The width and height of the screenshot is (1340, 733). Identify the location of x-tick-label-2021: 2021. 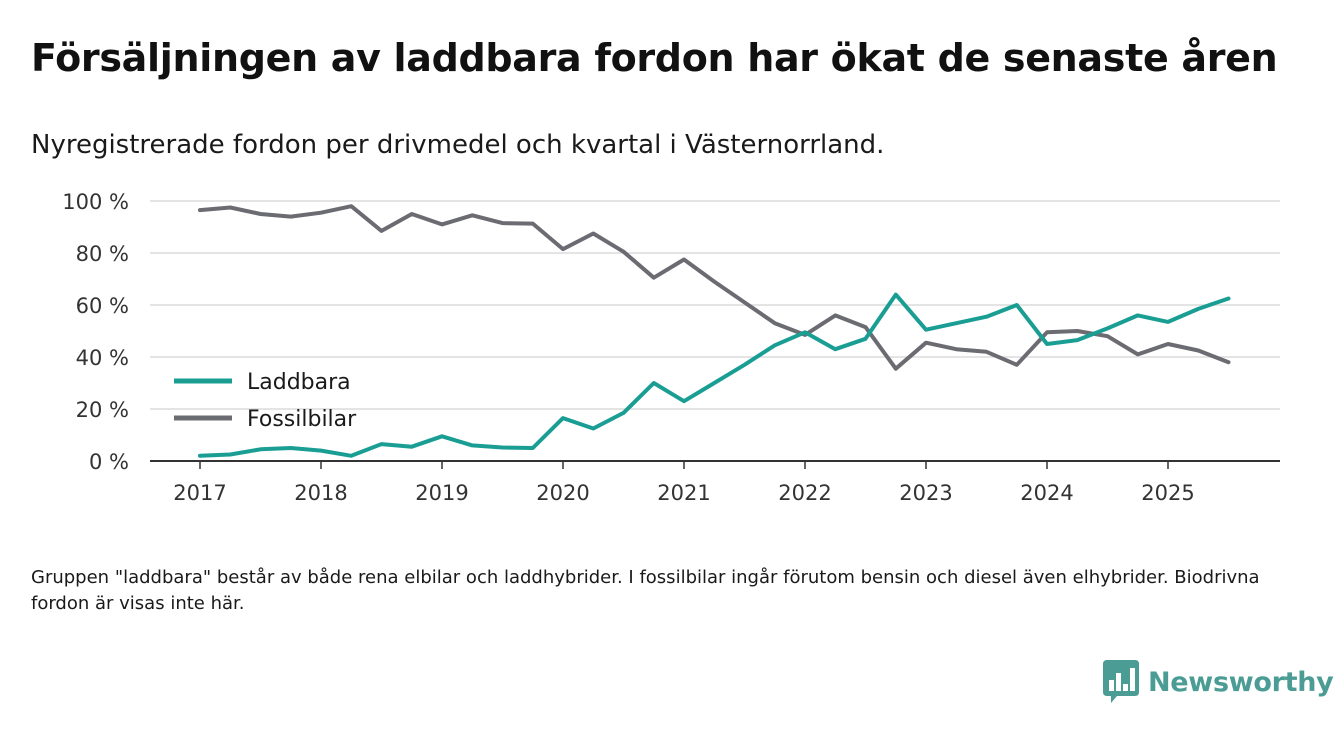
(683, 493).